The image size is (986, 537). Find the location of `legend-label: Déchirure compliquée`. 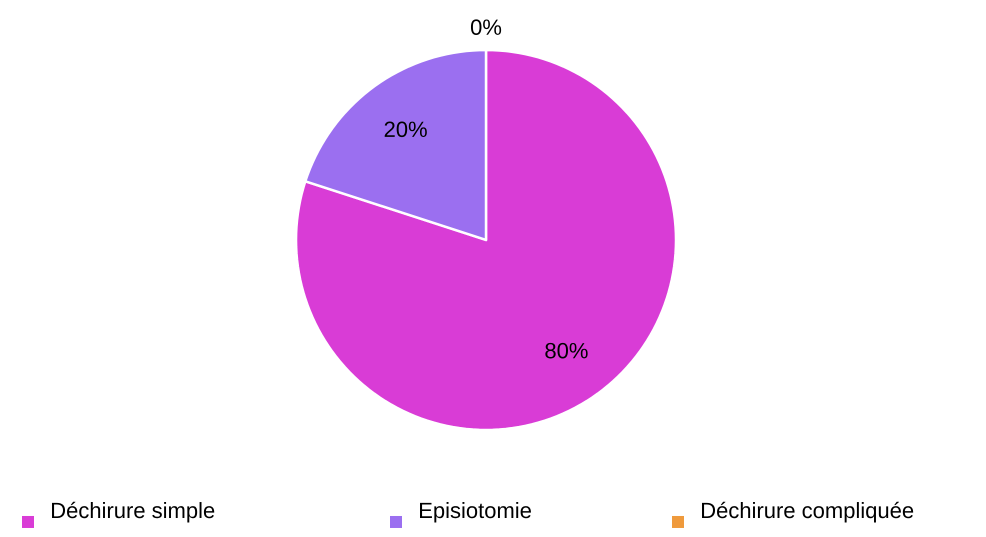

legend-label: Déchirure compliquée is located at coordinates (808, 512).